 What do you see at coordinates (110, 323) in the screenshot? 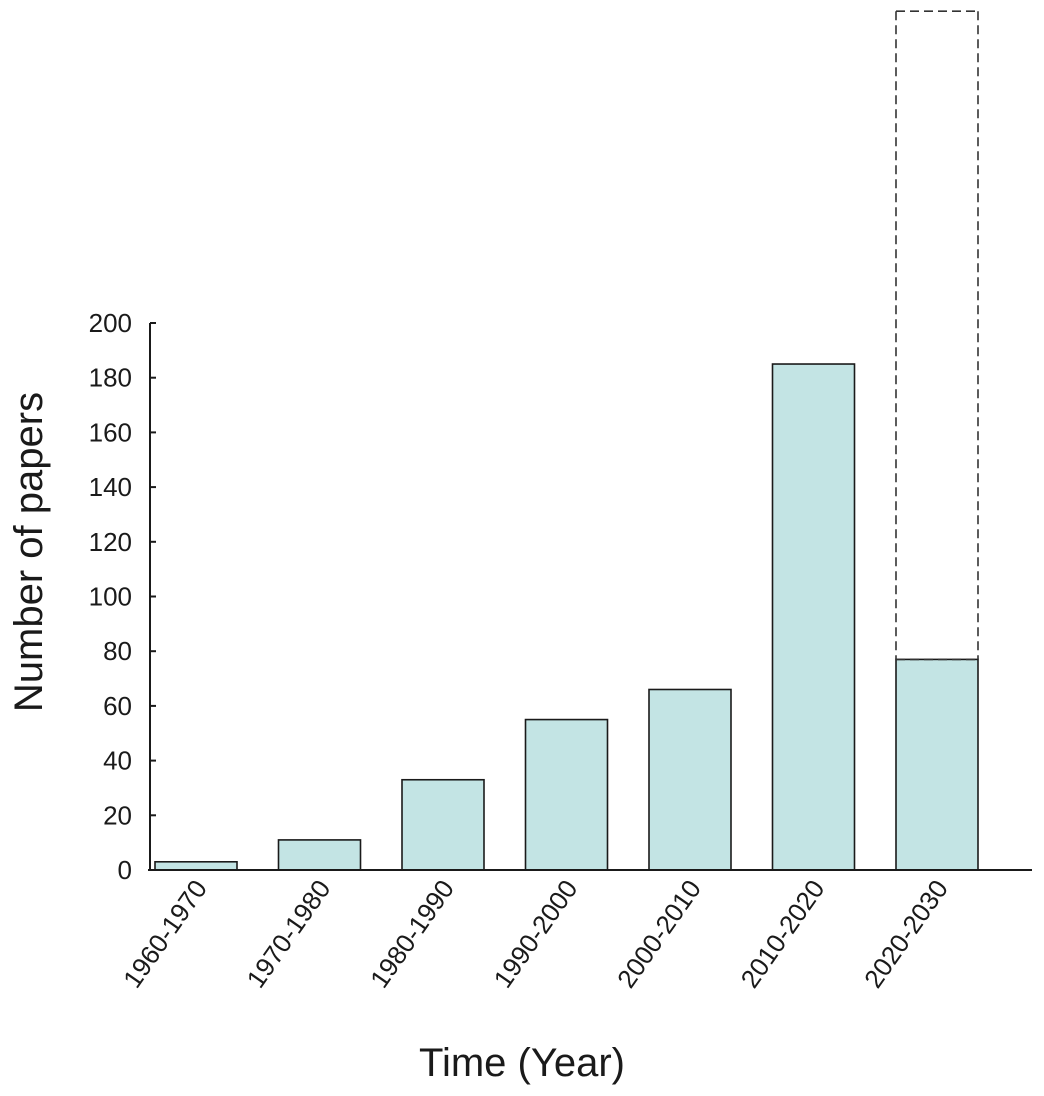
I see `y-tick-label: 200` at bounding box center [110, 323].